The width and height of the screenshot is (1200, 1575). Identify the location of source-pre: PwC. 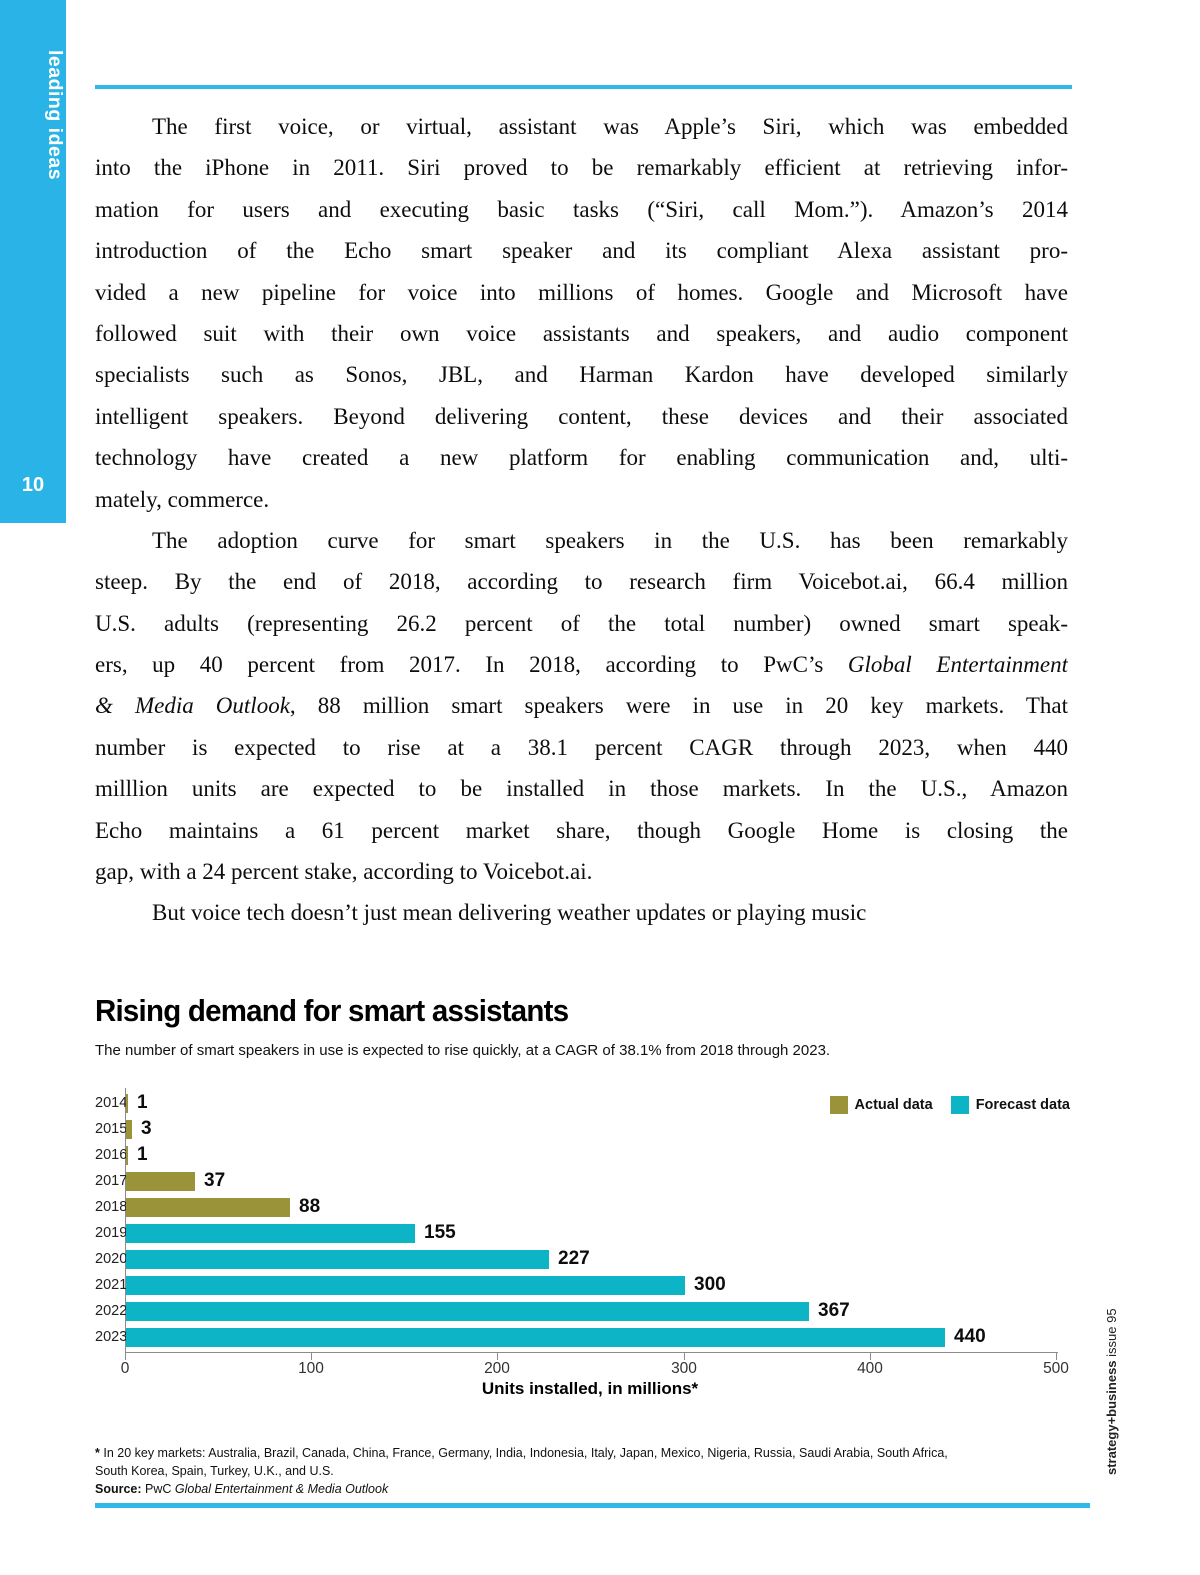
(158, 1489).